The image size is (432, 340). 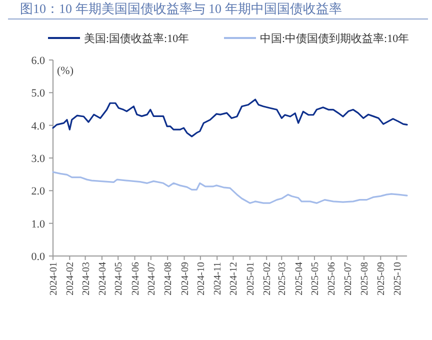 What do you see at coordinates (332, 279) in the screenshot?
I see `x-tick-label: 2025-06` at bounding box center [332, 279].